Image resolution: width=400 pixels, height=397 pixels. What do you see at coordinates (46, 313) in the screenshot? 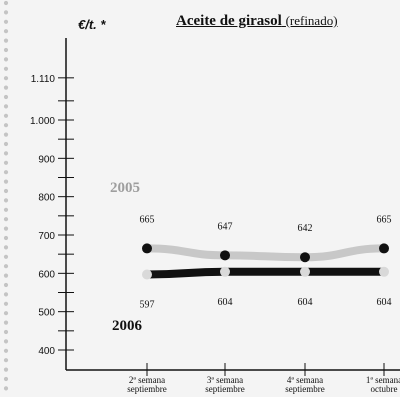
I see `y-tick-label: 500` at bounding box center [46, 313].